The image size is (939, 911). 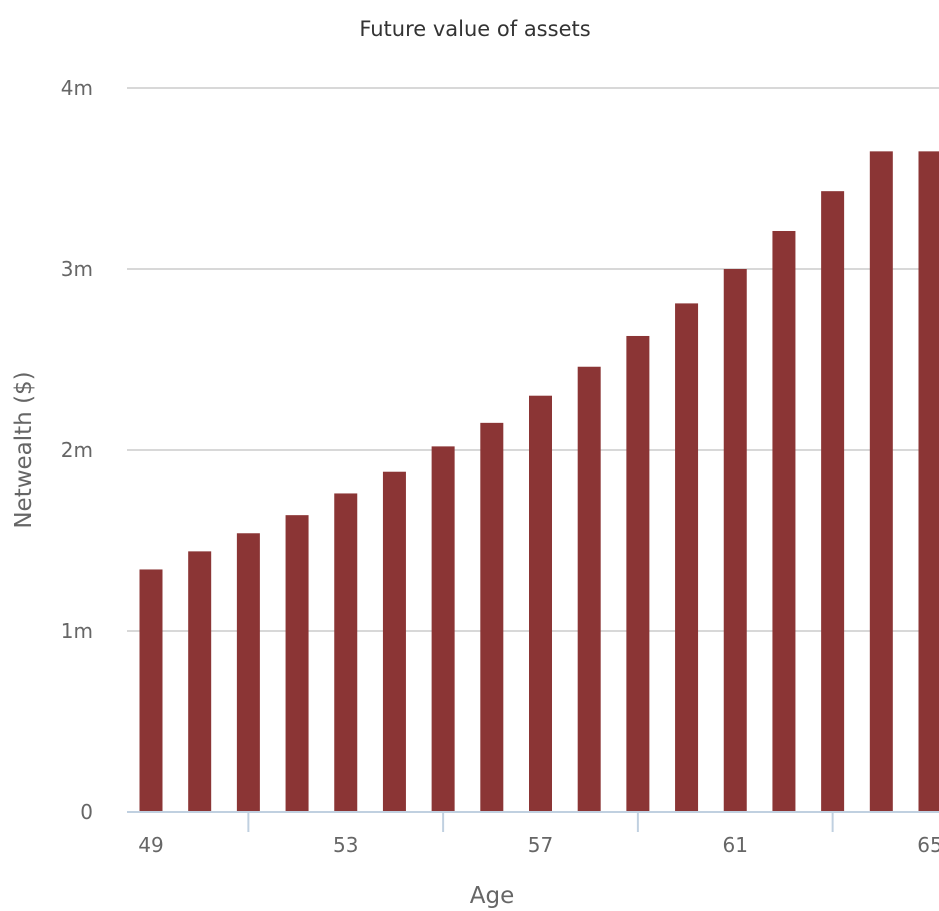 I want to click on y-tick-label: 4m, so click(x=77, y=88).